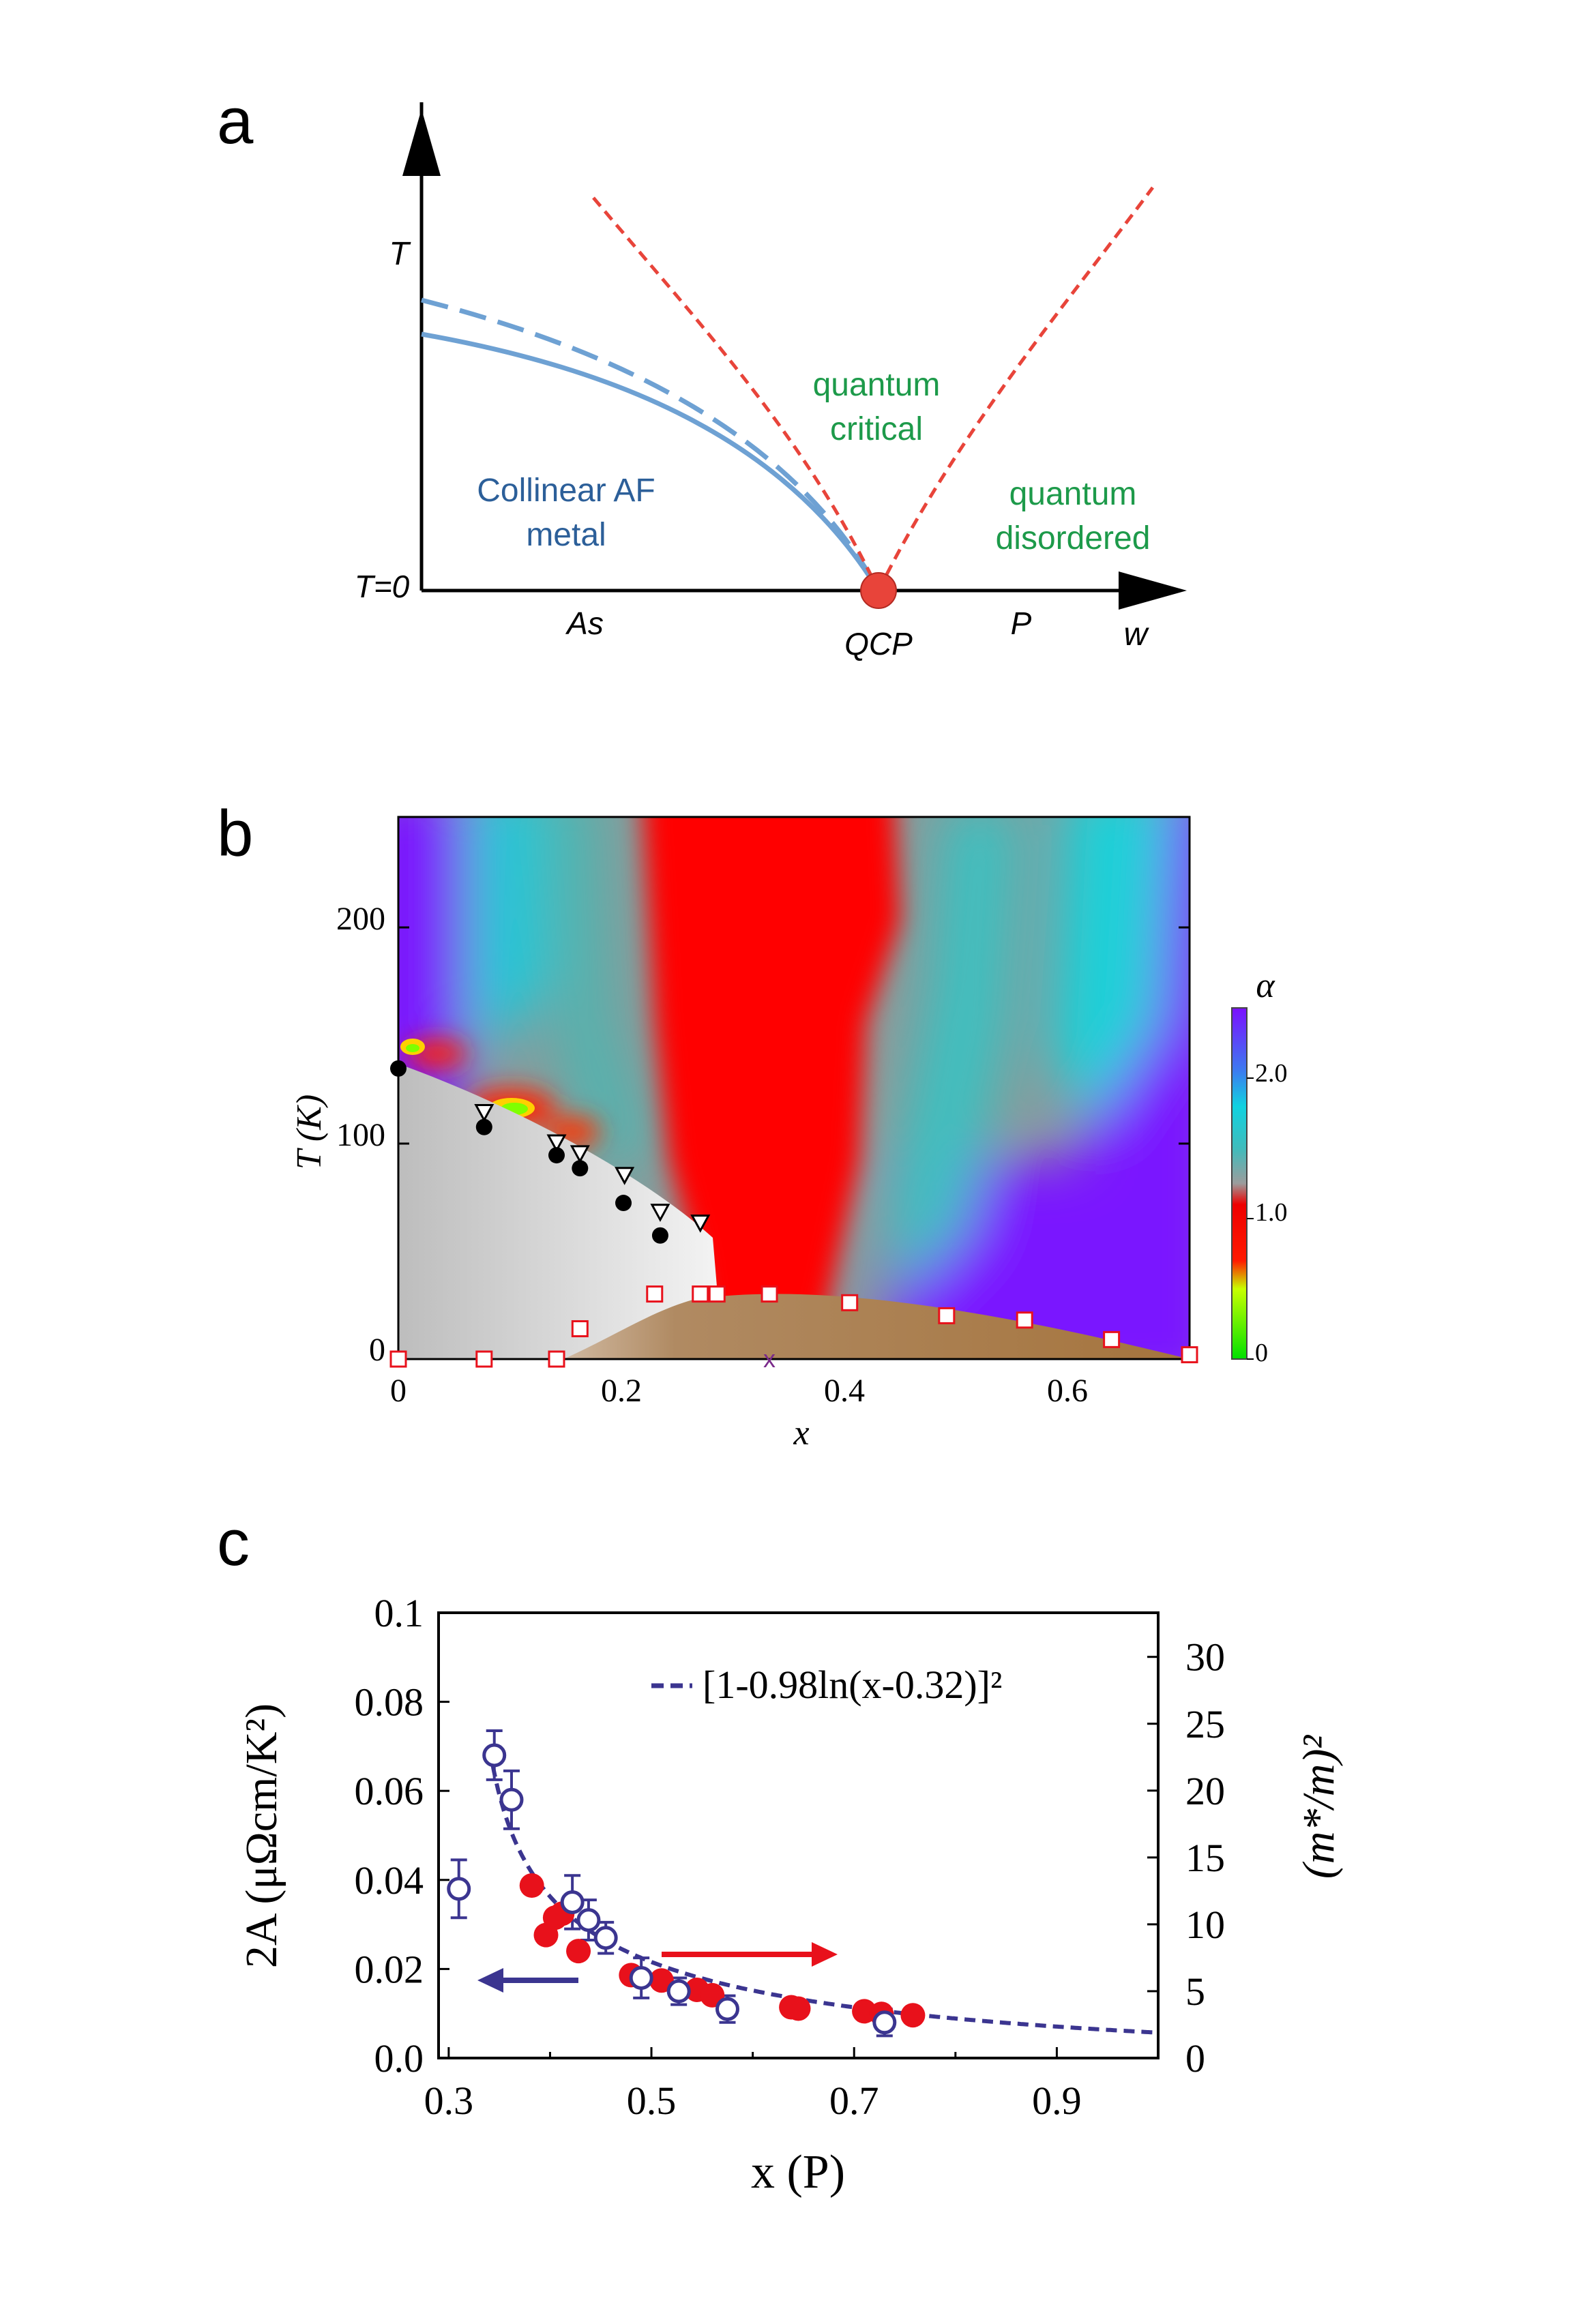 The image size is (1594, 2324). I want to click on b-ytick-200: 200, so click(360, 919).